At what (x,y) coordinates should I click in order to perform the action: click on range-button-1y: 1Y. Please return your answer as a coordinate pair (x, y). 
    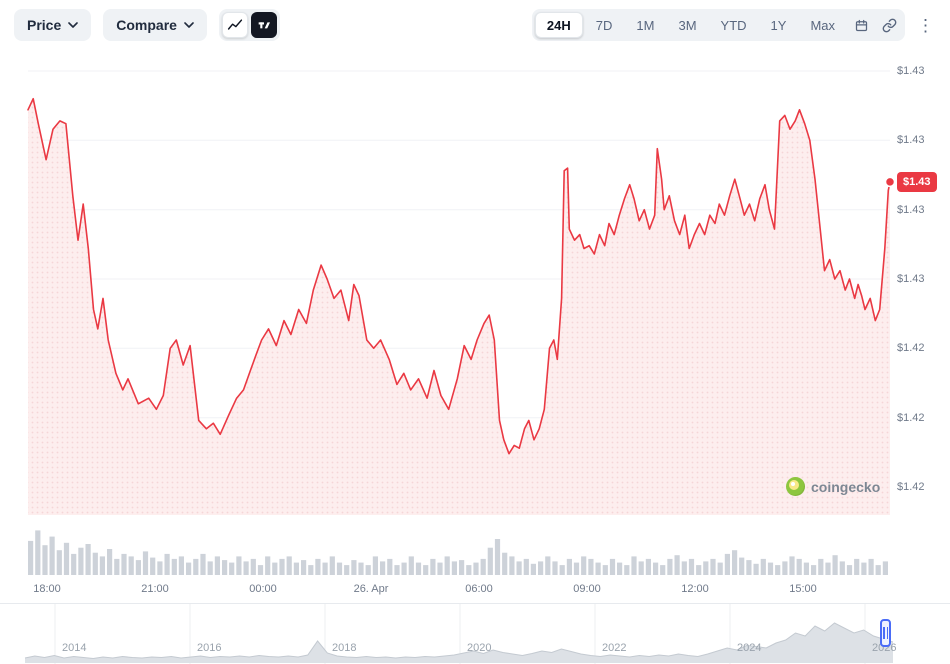
    Looking at the image, I should click on (779, 25).